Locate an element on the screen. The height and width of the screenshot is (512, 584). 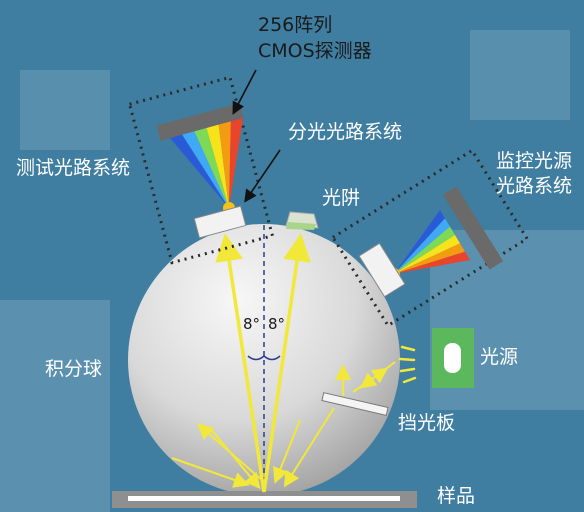
light-trap is located at coordinates (302, 220).